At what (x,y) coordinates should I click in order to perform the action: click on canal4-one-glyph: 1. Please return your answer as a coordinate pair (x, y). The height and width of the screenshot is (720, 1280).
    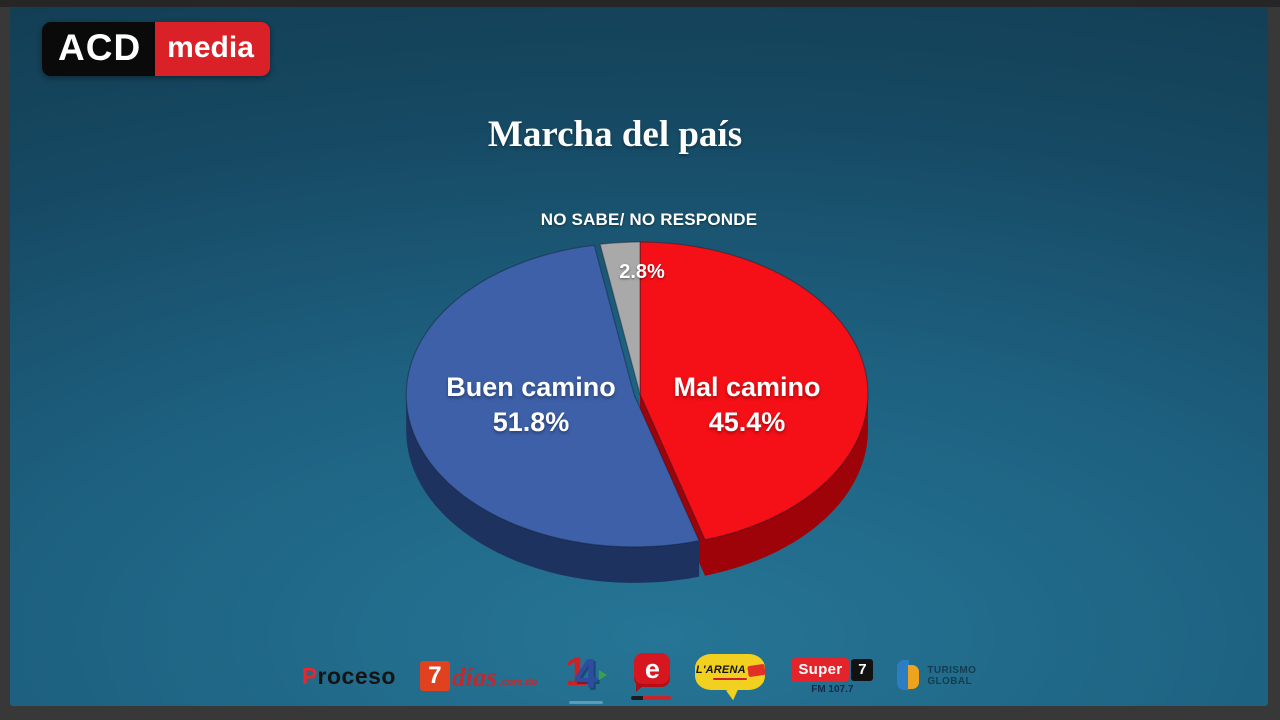
    Looking at the image, I should click on (576, 672).